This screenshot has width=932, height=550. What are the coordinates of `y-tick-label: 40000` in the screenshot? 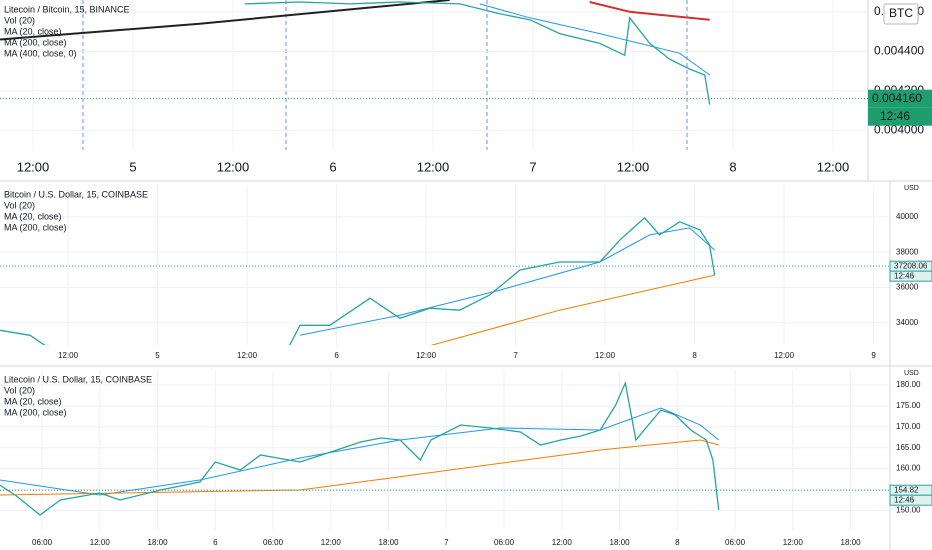 It's located at (907, 216).